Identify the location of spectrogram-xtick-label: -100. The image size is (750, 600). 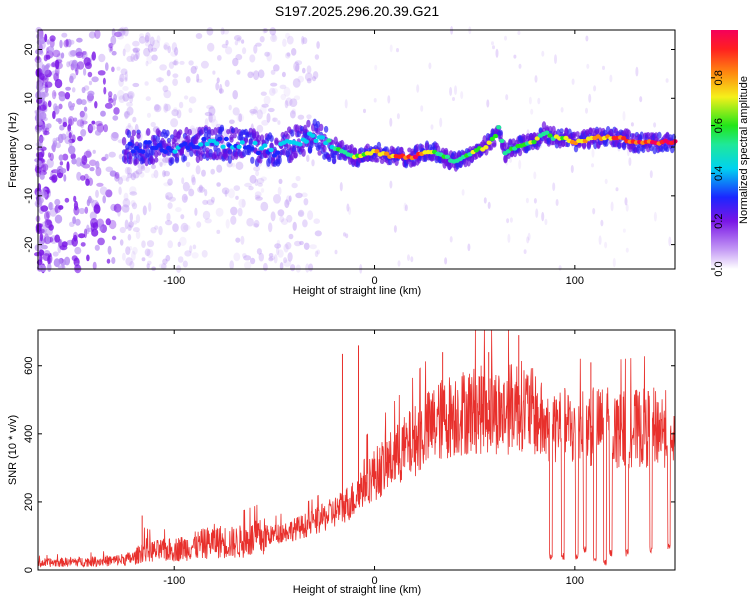
(174, 281).